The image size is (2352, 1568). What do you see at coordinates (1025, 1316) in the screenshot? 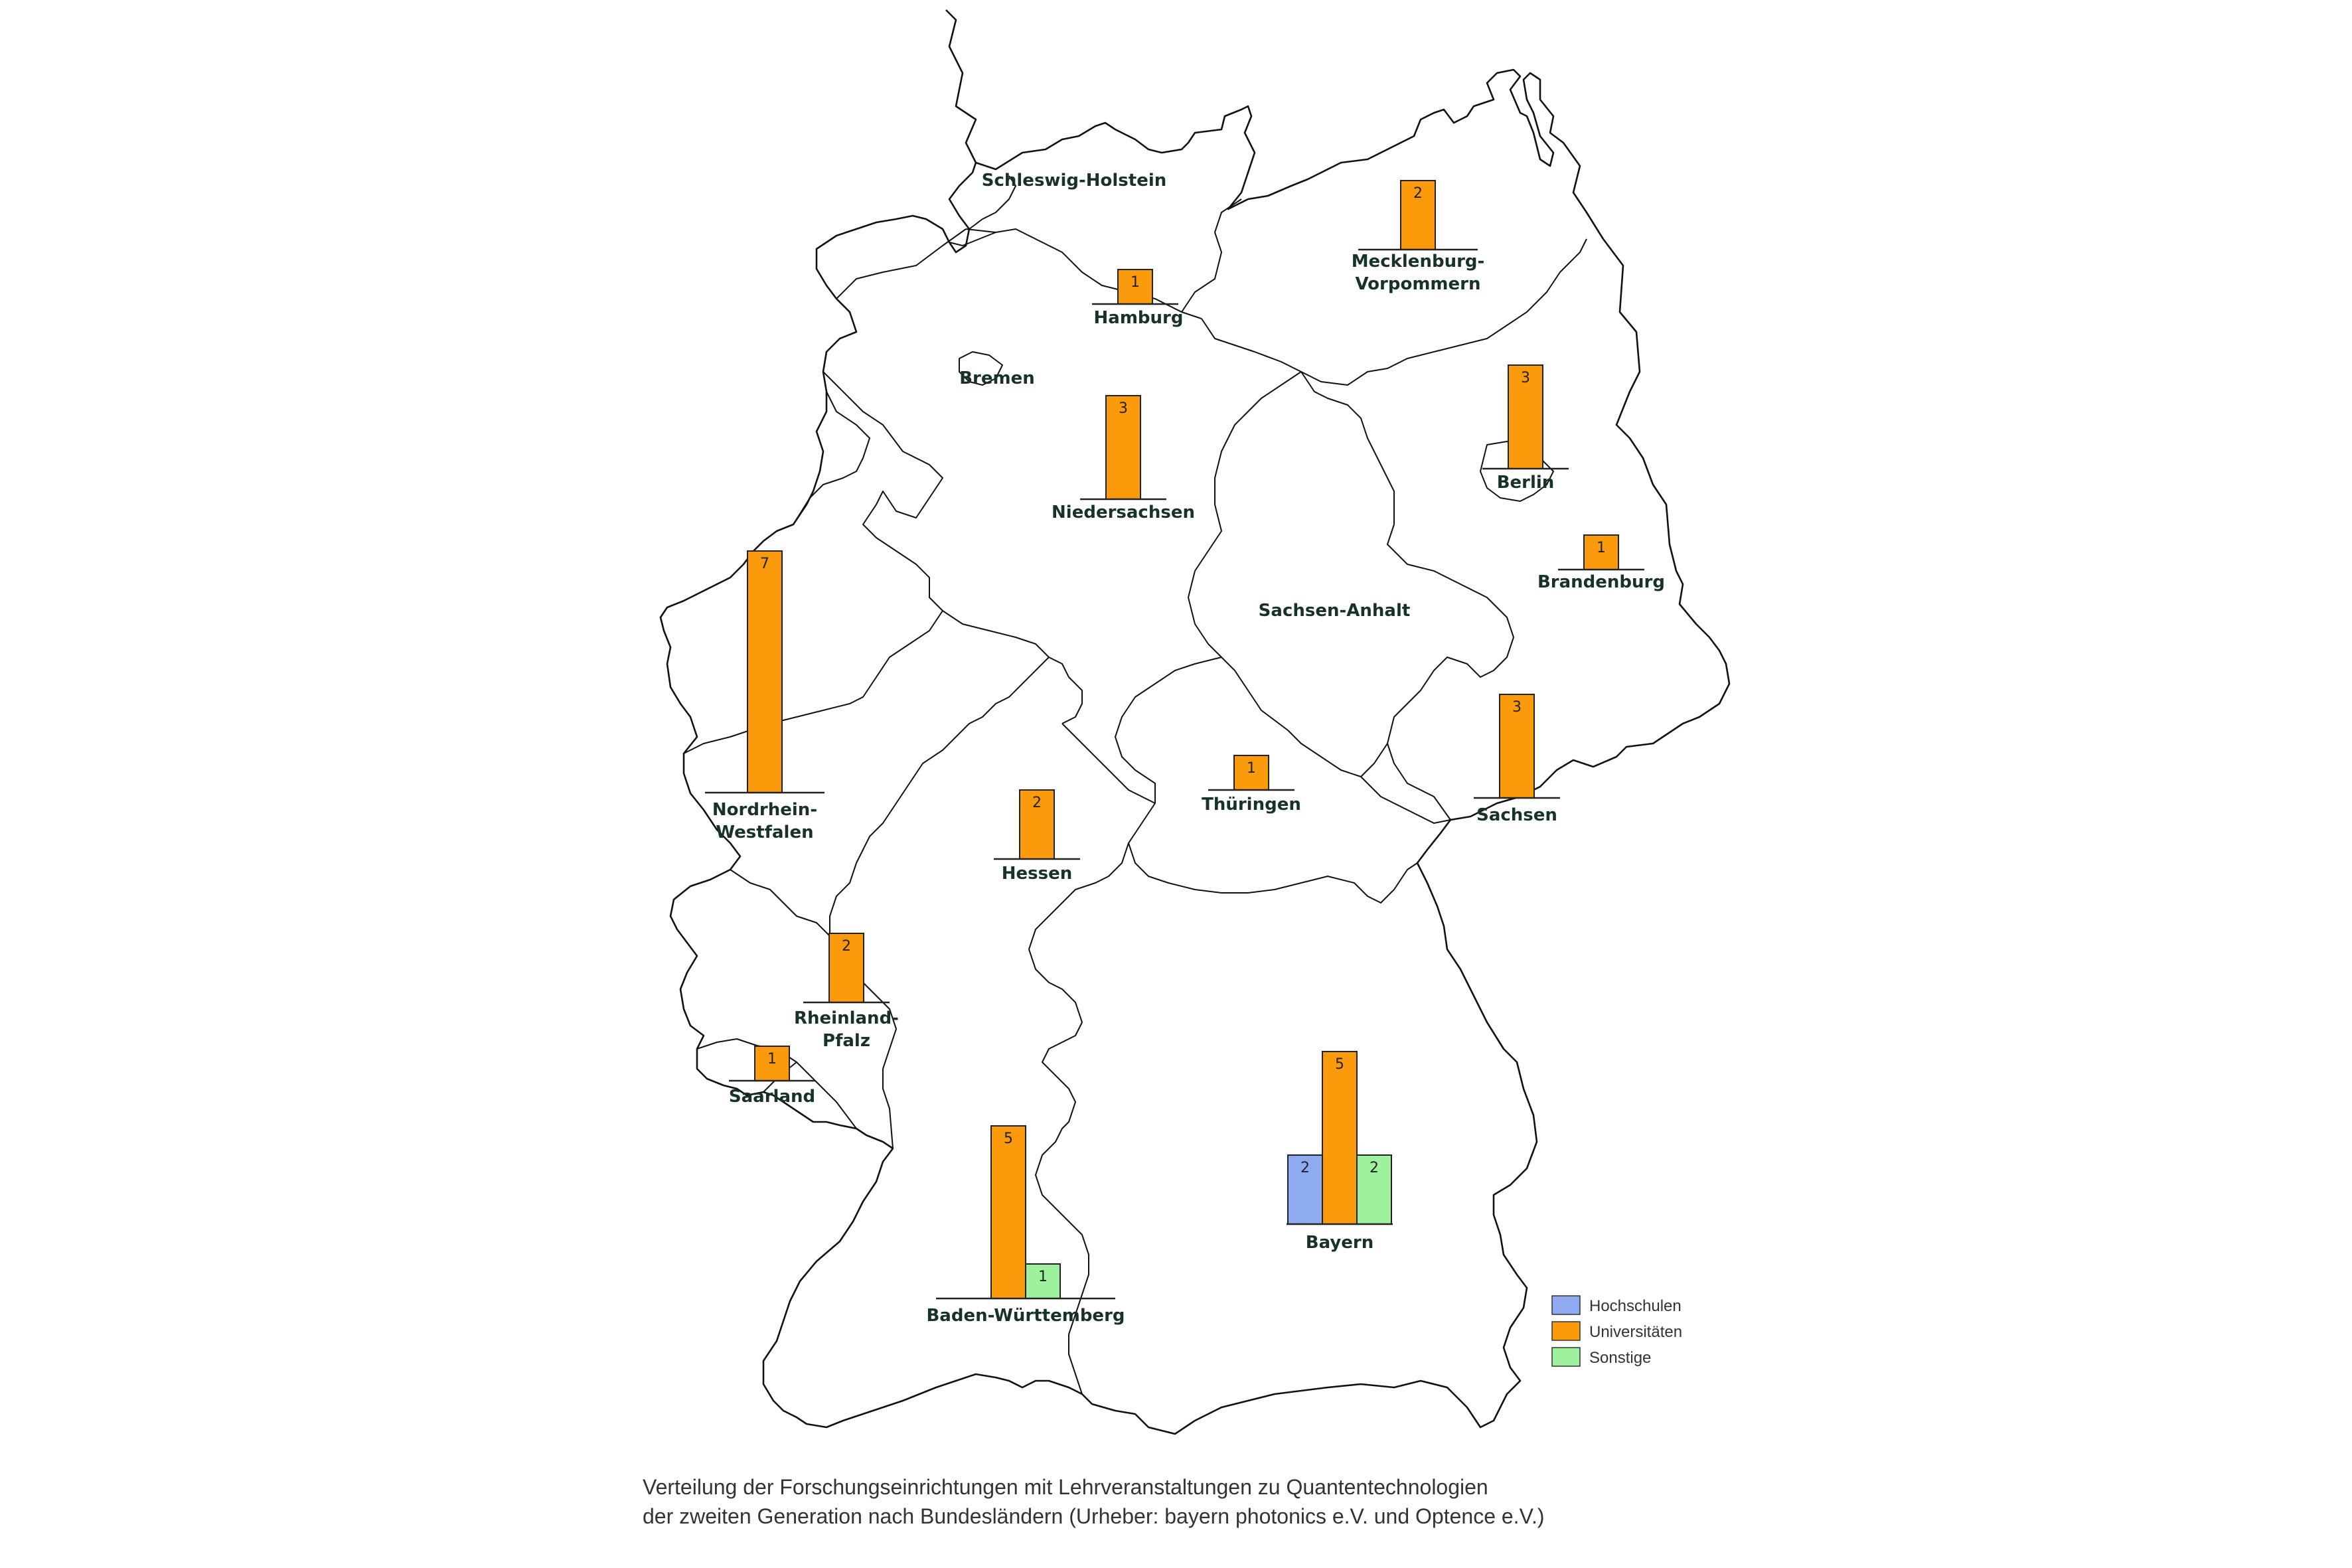
I see `label-baden-wuerttemberg: Baden-Württemberg` at bounding box center [1025, 1316].